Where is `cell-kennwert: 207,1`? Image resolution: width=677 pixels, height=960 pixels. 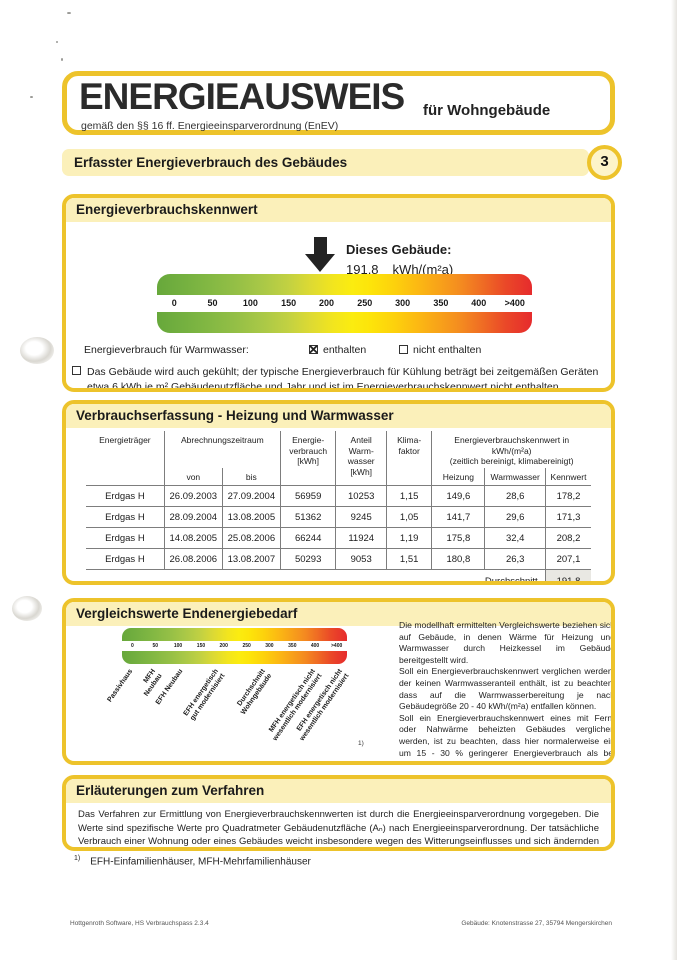 cell-kennwert: 207,1 is located at coordinates (567, 559).